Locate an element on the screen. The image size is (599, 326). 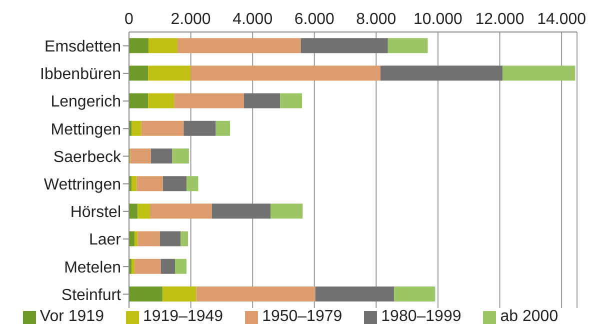
y-tick-label: Ibbenbüren is located at coordinates (80, 75).